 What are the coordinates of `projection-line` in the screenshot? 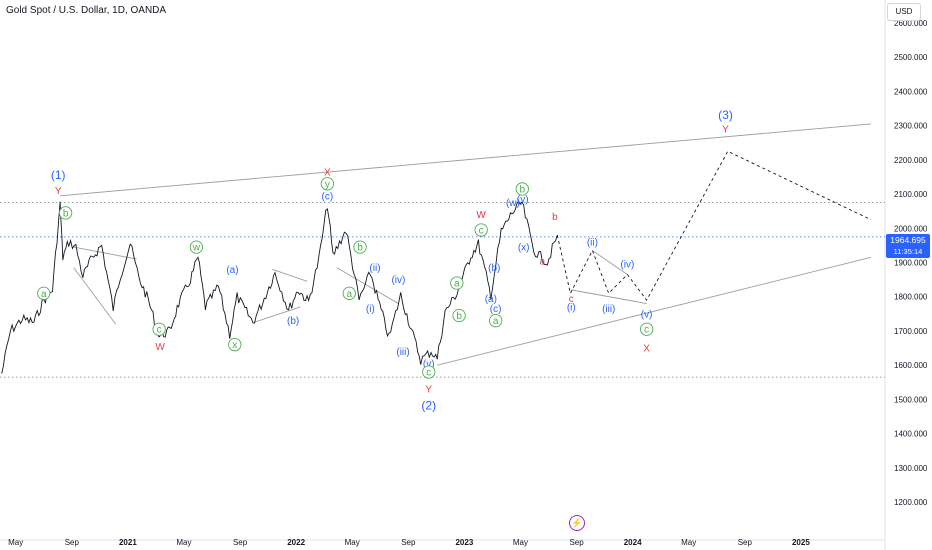 It's located at (714, 225).